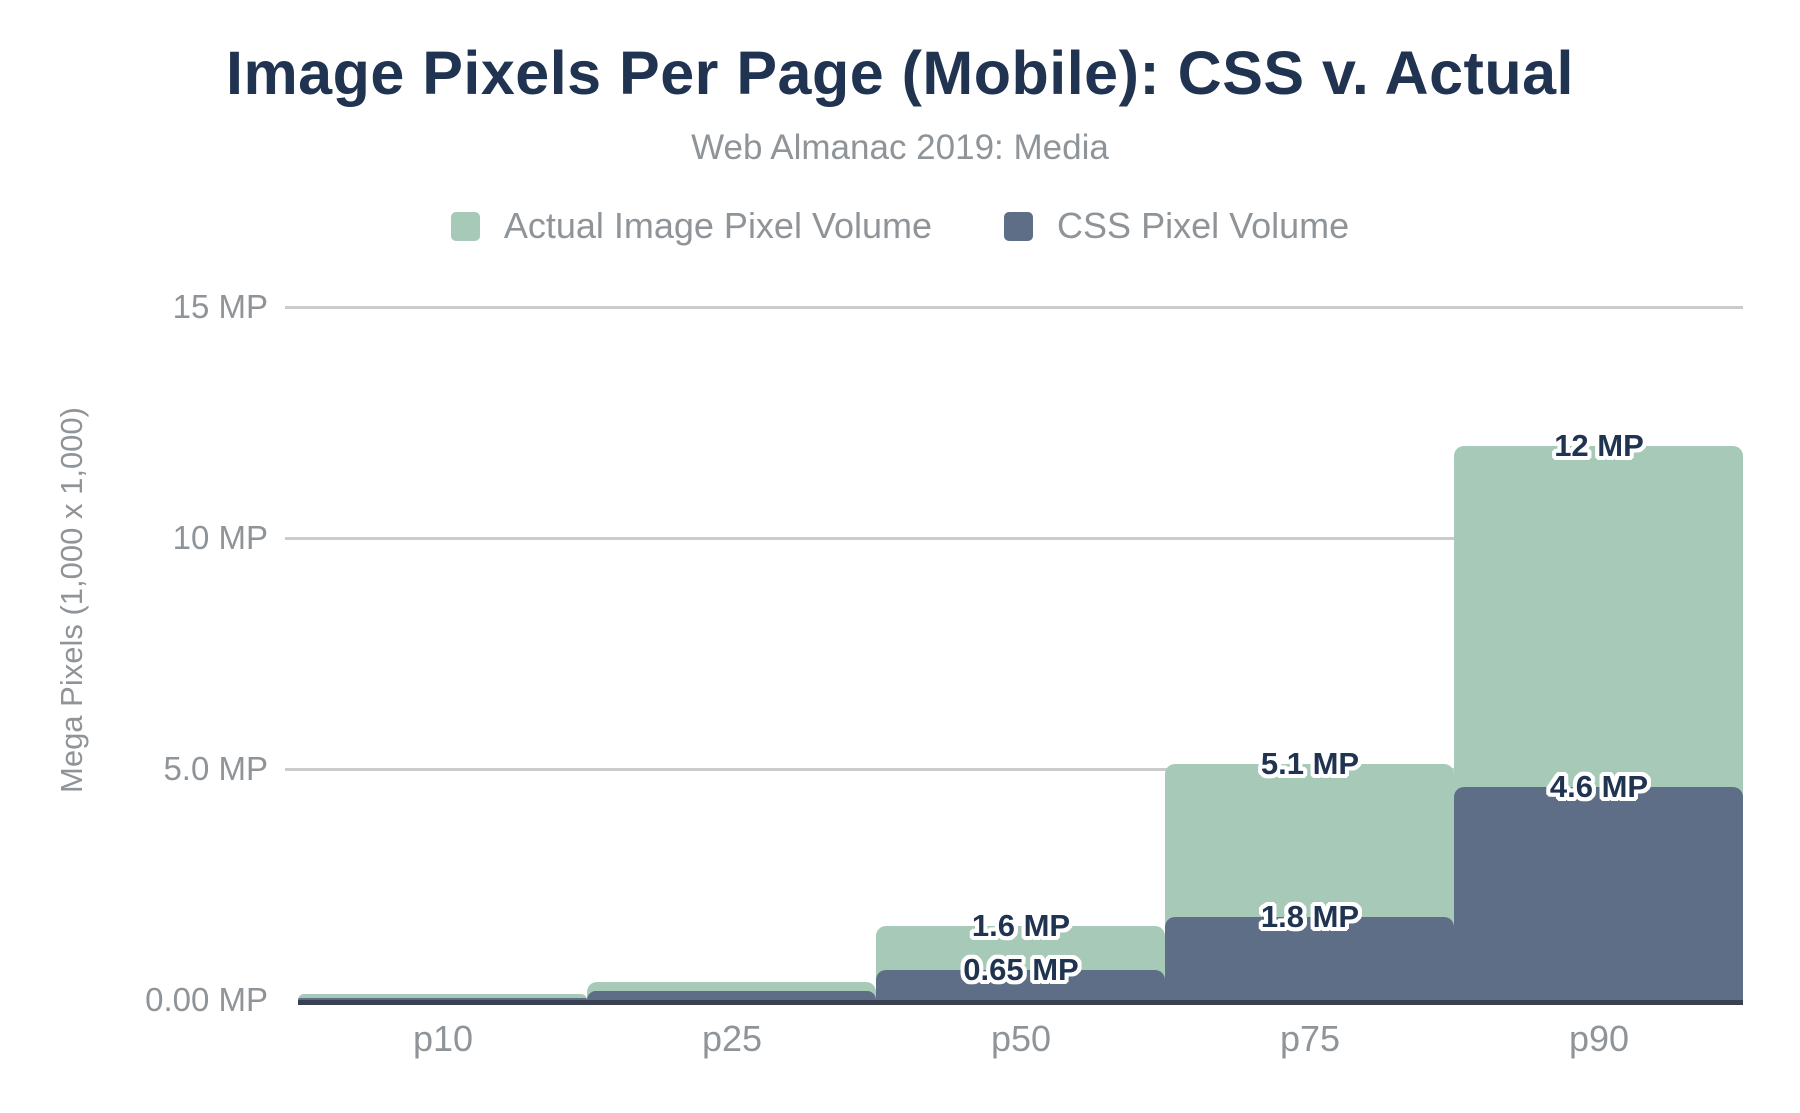  I want to click on data-label-actual-image-pixel-volume-p50: 1.6 MP, so click(1021, 925).